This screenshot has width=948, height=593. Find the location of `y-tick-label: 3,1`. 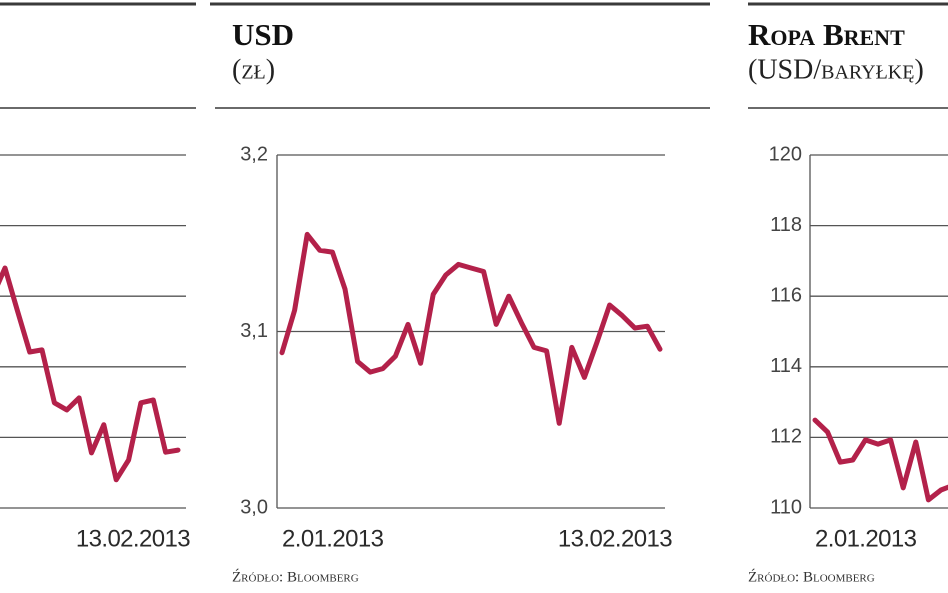

y-tick-label: 3,1 is located at coordinates (254, 331).